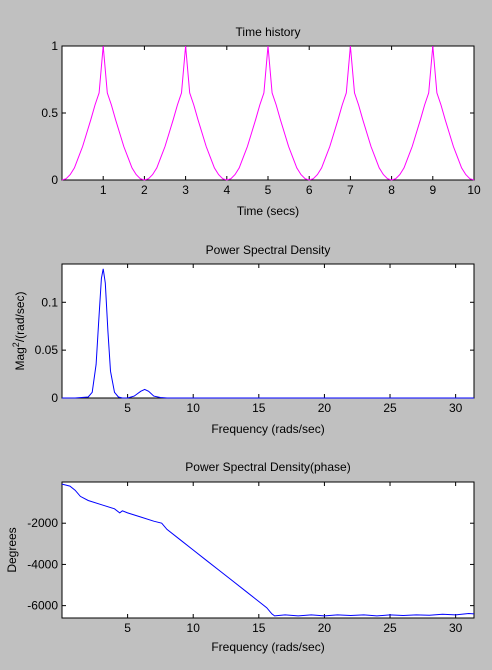  Describe the element at coordinates (194, 408) in the screenshot. I see `psd-xtick-label: 10` at that location.